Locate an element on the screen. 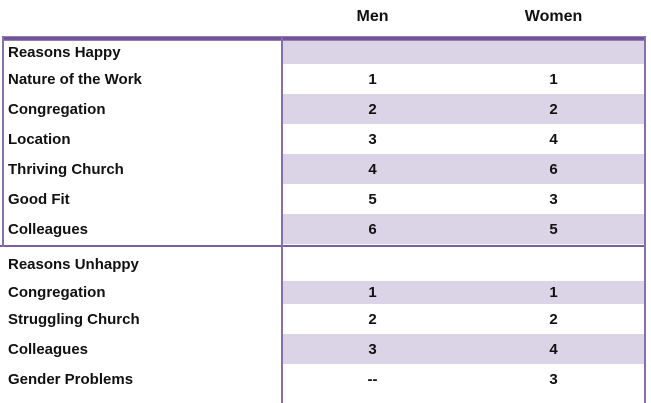 The width and height of the screenshot is (651, 403). table-row-section-reasons-unhappy: Reasons Unhappy is located at coordinates (325, 264).